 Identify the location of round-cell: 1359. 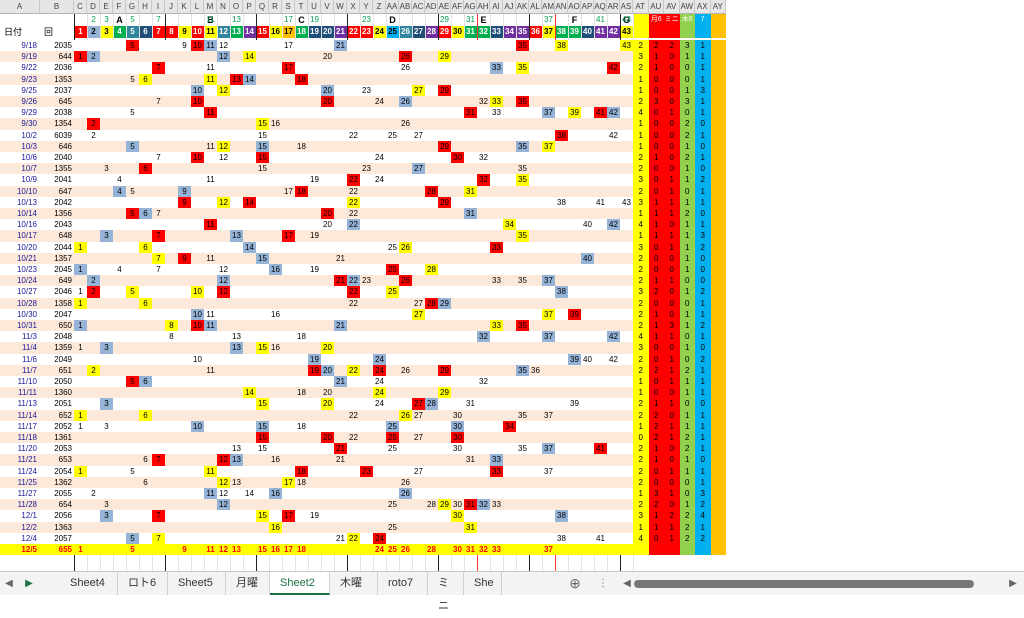
(63, 348).